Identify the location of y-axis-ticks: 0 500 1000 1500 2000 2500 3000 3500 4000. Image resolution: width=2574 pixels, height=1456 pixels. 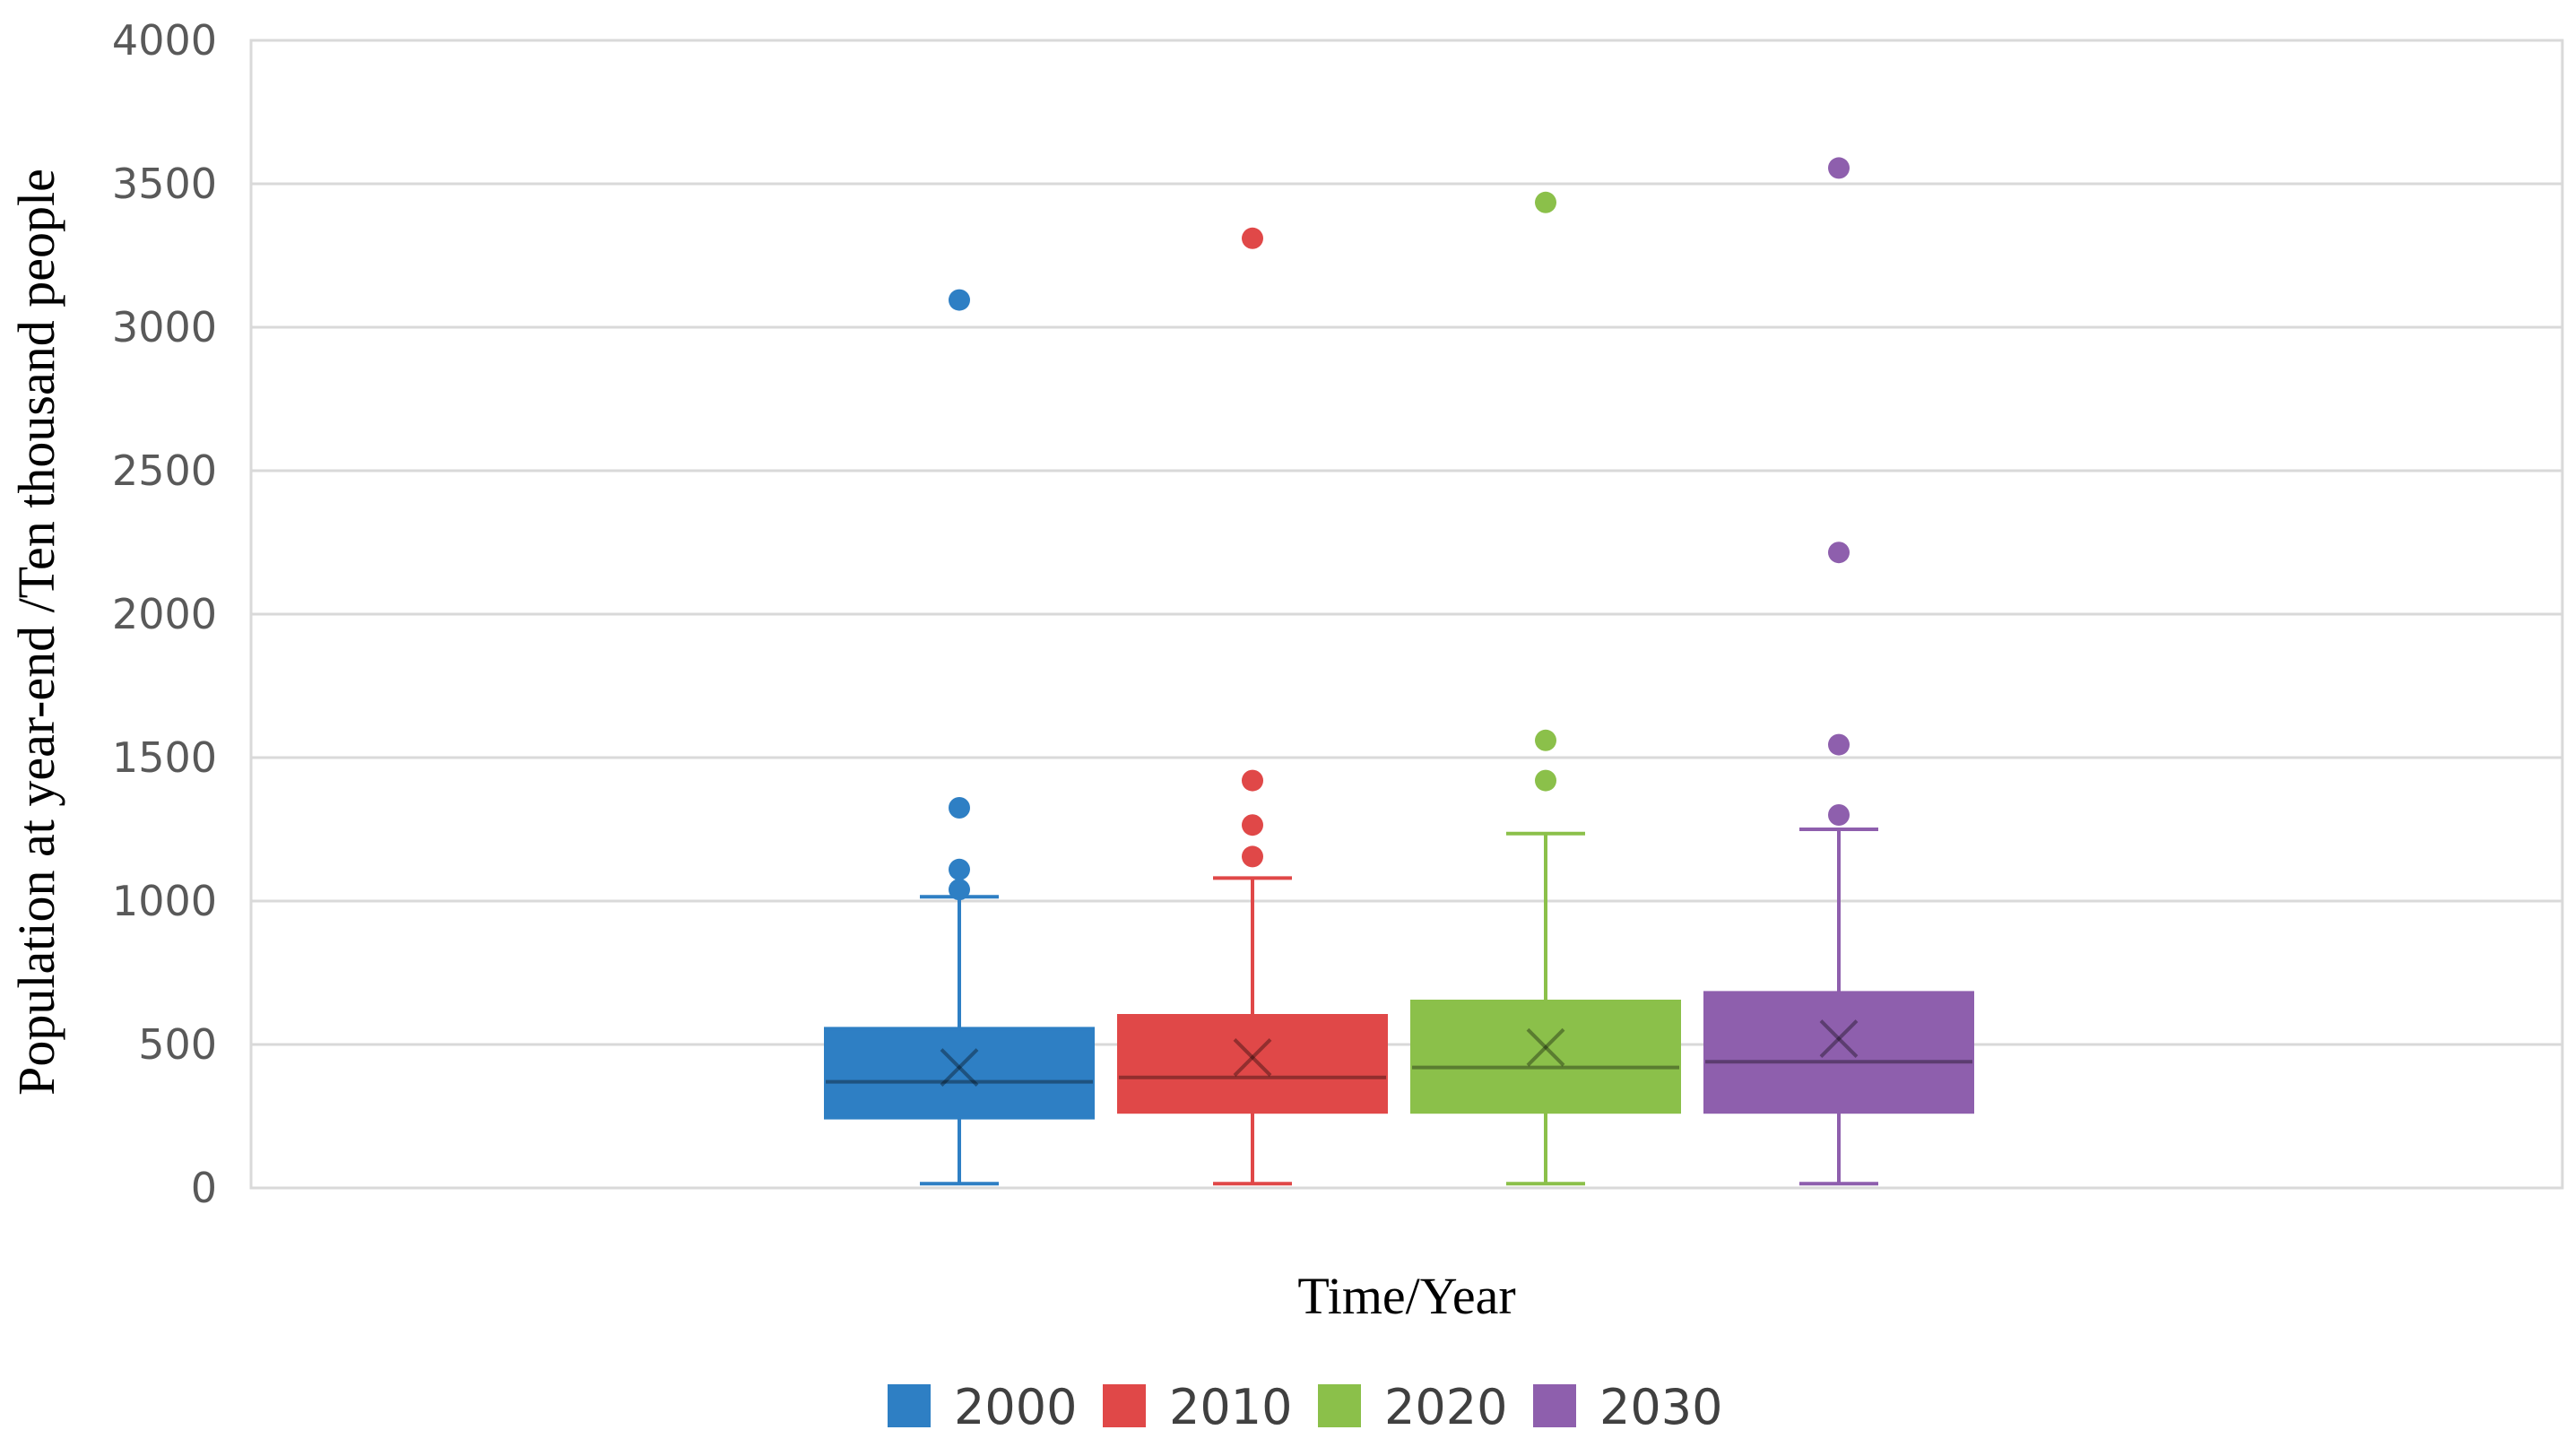
(164, 614).